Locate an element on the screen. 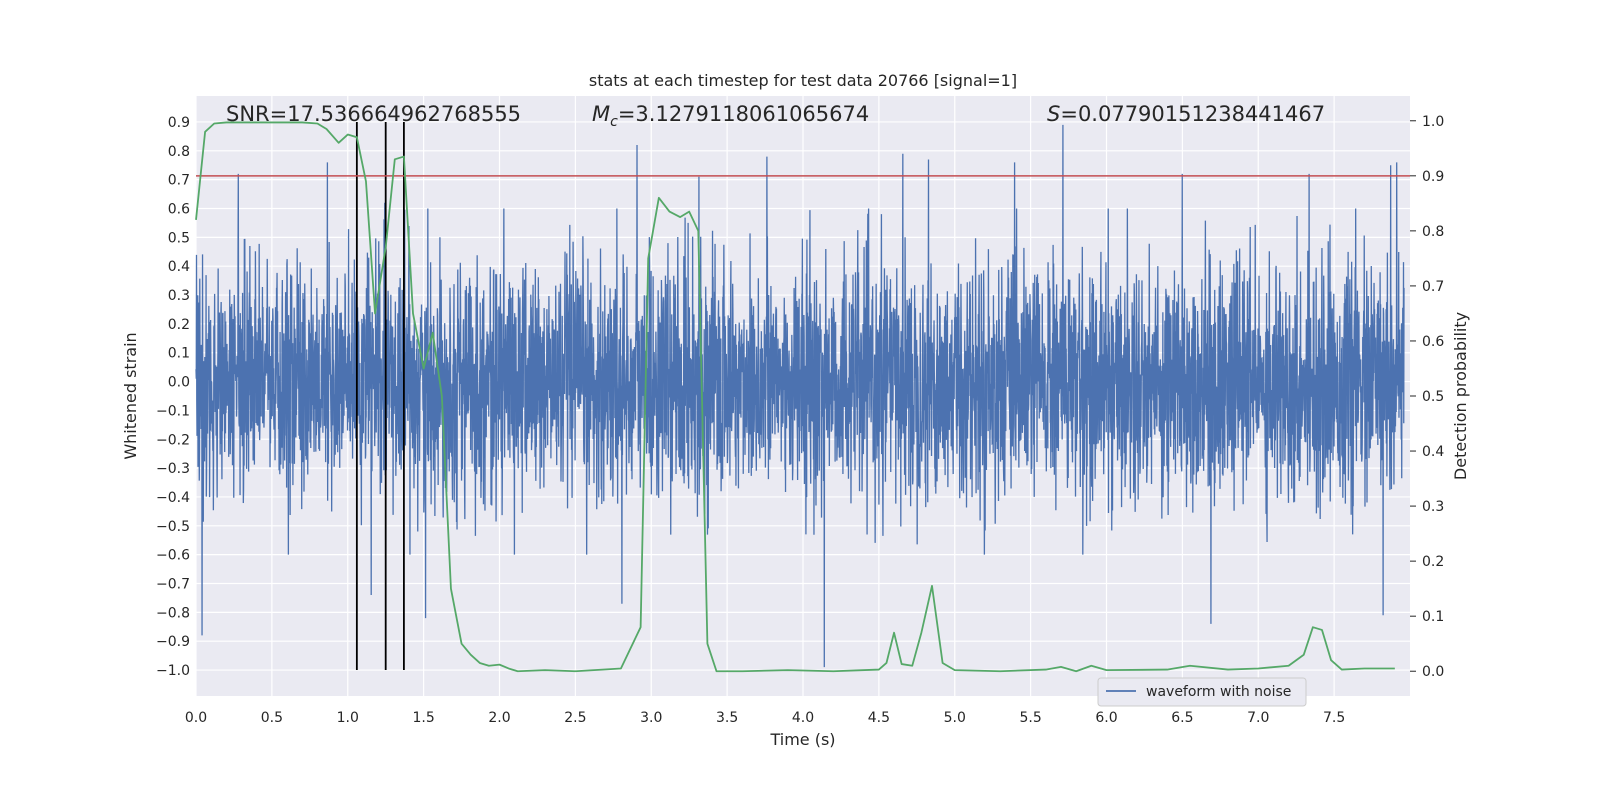 The image size is (1600, 800). right-tick-label: 1.0 is located at coordinates (1433, 122).